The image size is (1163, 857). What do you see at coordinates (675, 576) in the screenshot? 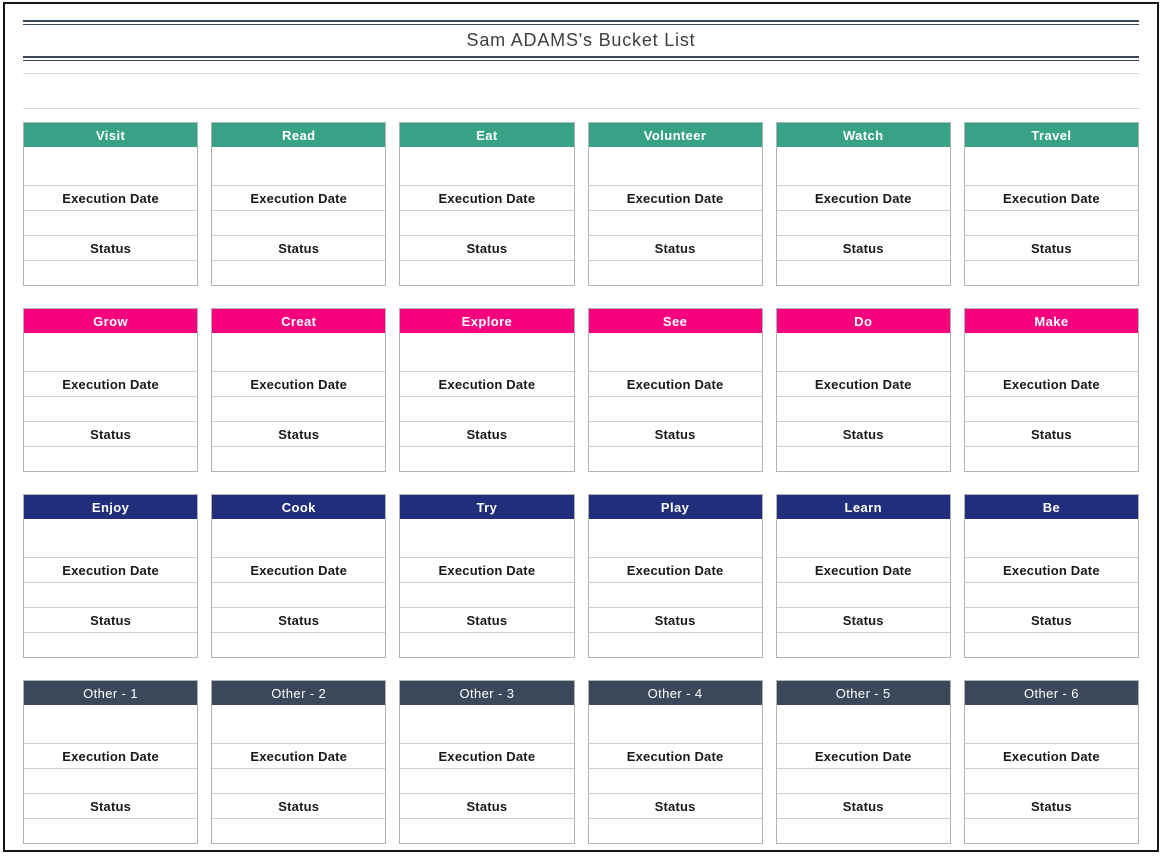
I see `card: Play Execution Date Status` at bounding box center [675, 576].